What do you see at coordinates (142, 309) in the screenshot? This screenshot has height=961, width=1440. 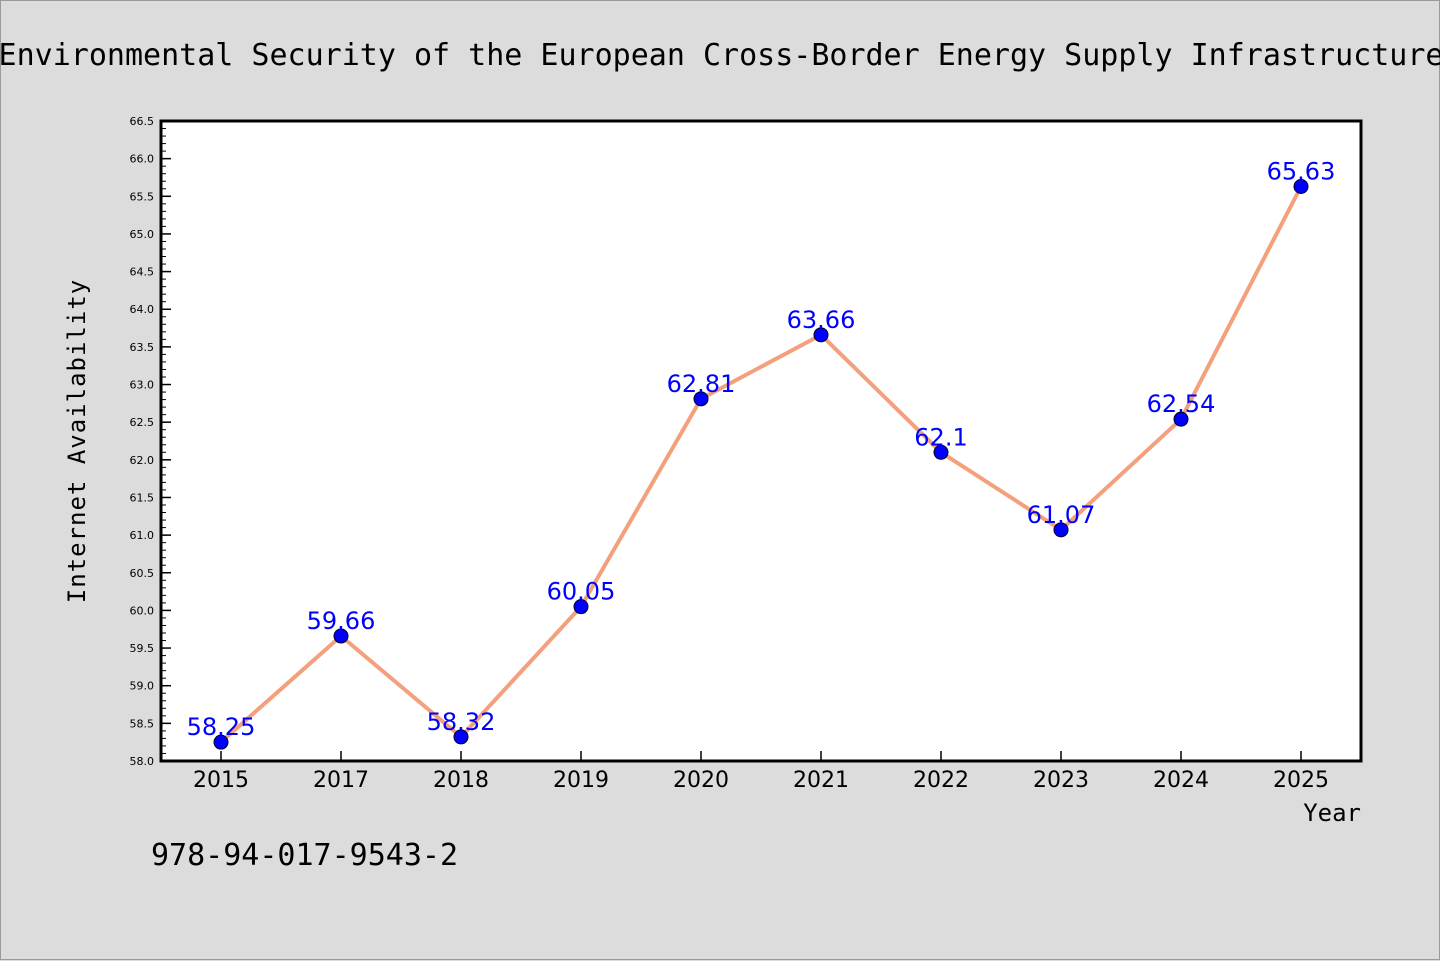 I see `y-tick-label: 64.0` at bounding box center [142, 309].